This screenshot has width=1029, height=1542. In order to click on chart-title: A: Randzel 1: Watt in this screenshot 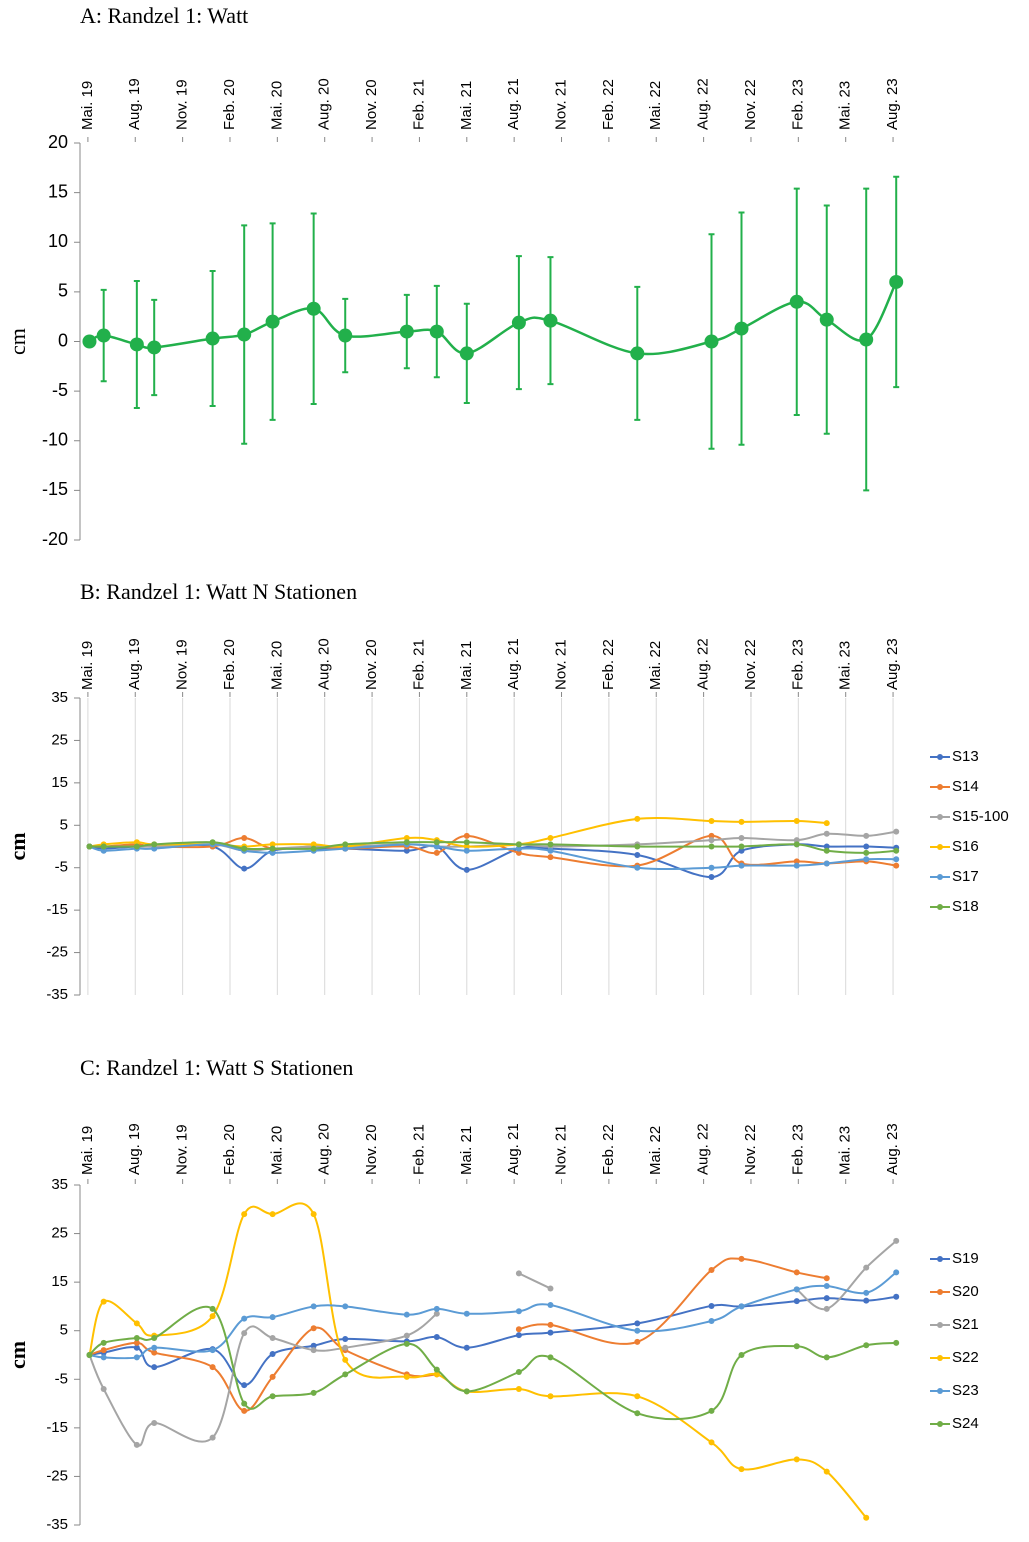, I will do `click(164, 15)`.